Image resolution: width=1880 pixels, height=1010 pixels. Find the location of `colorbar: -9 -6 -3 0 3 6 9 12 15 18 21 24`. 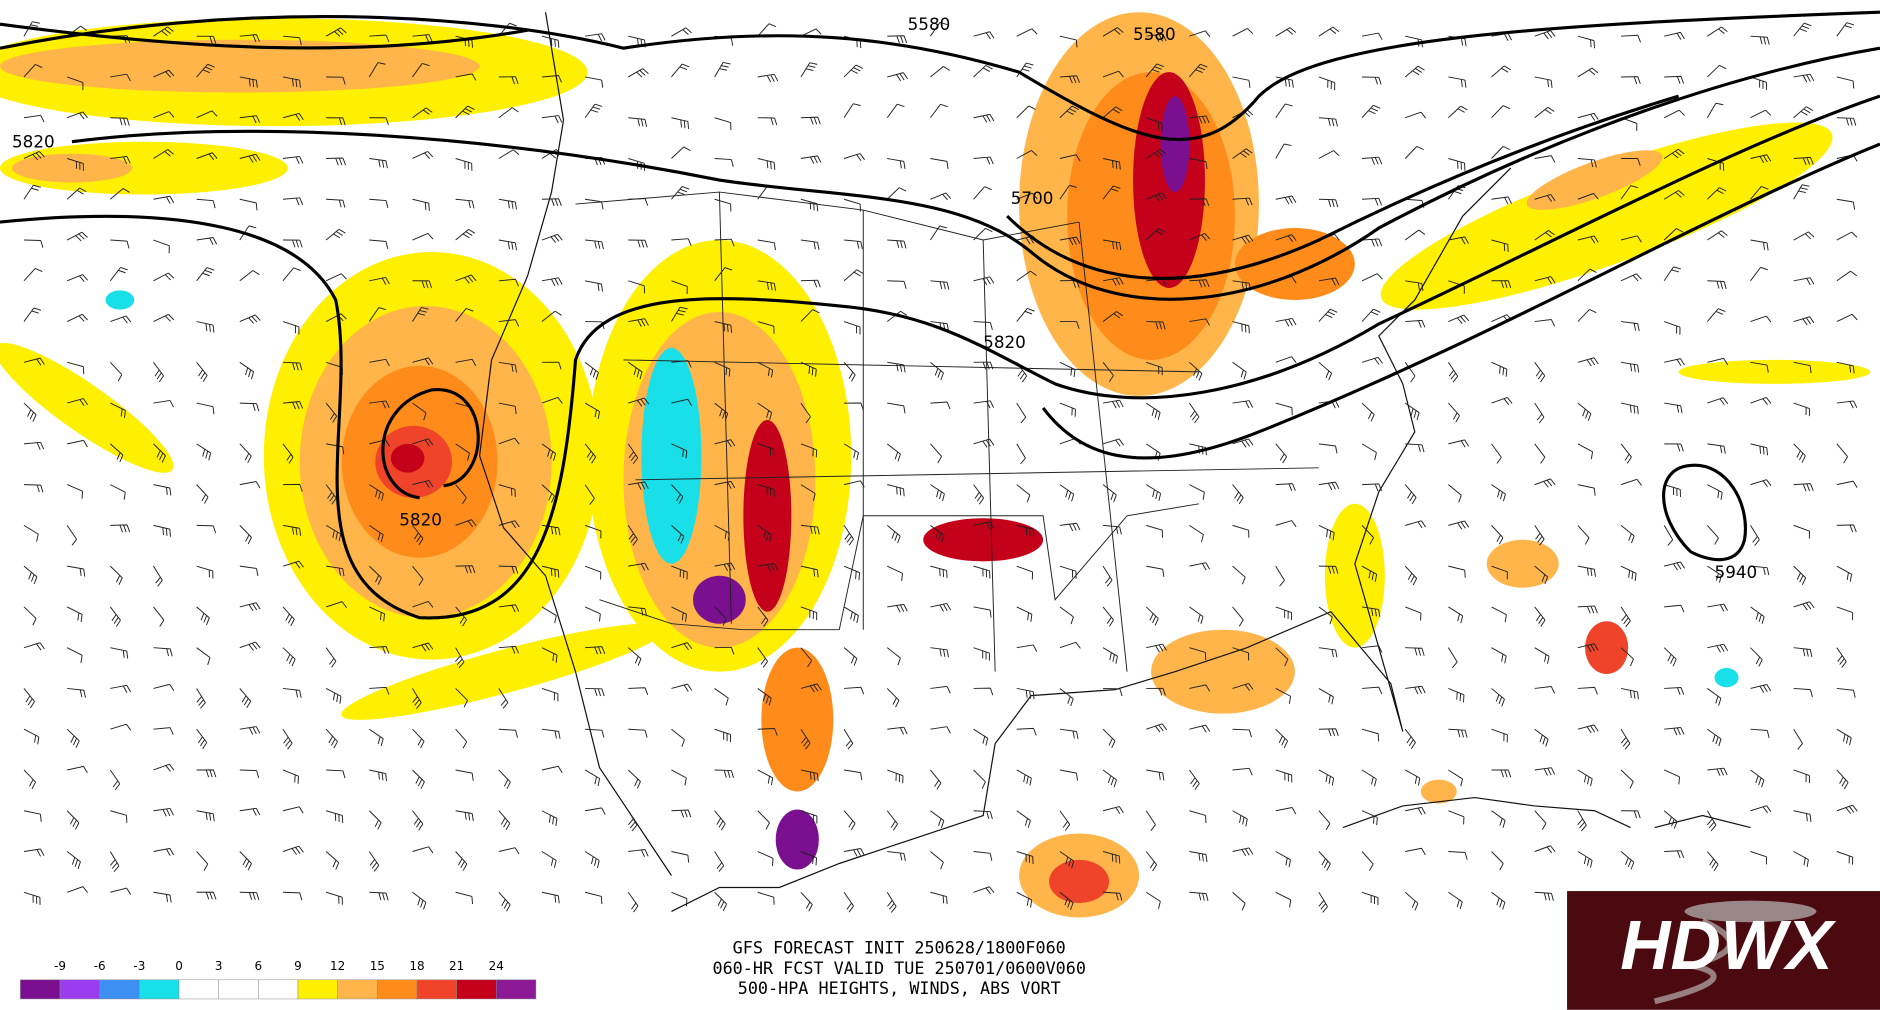

colorbar: -9 -6 -3 0 3 6 9 12 15 18 21 24 is located at coordinates (278, 979).